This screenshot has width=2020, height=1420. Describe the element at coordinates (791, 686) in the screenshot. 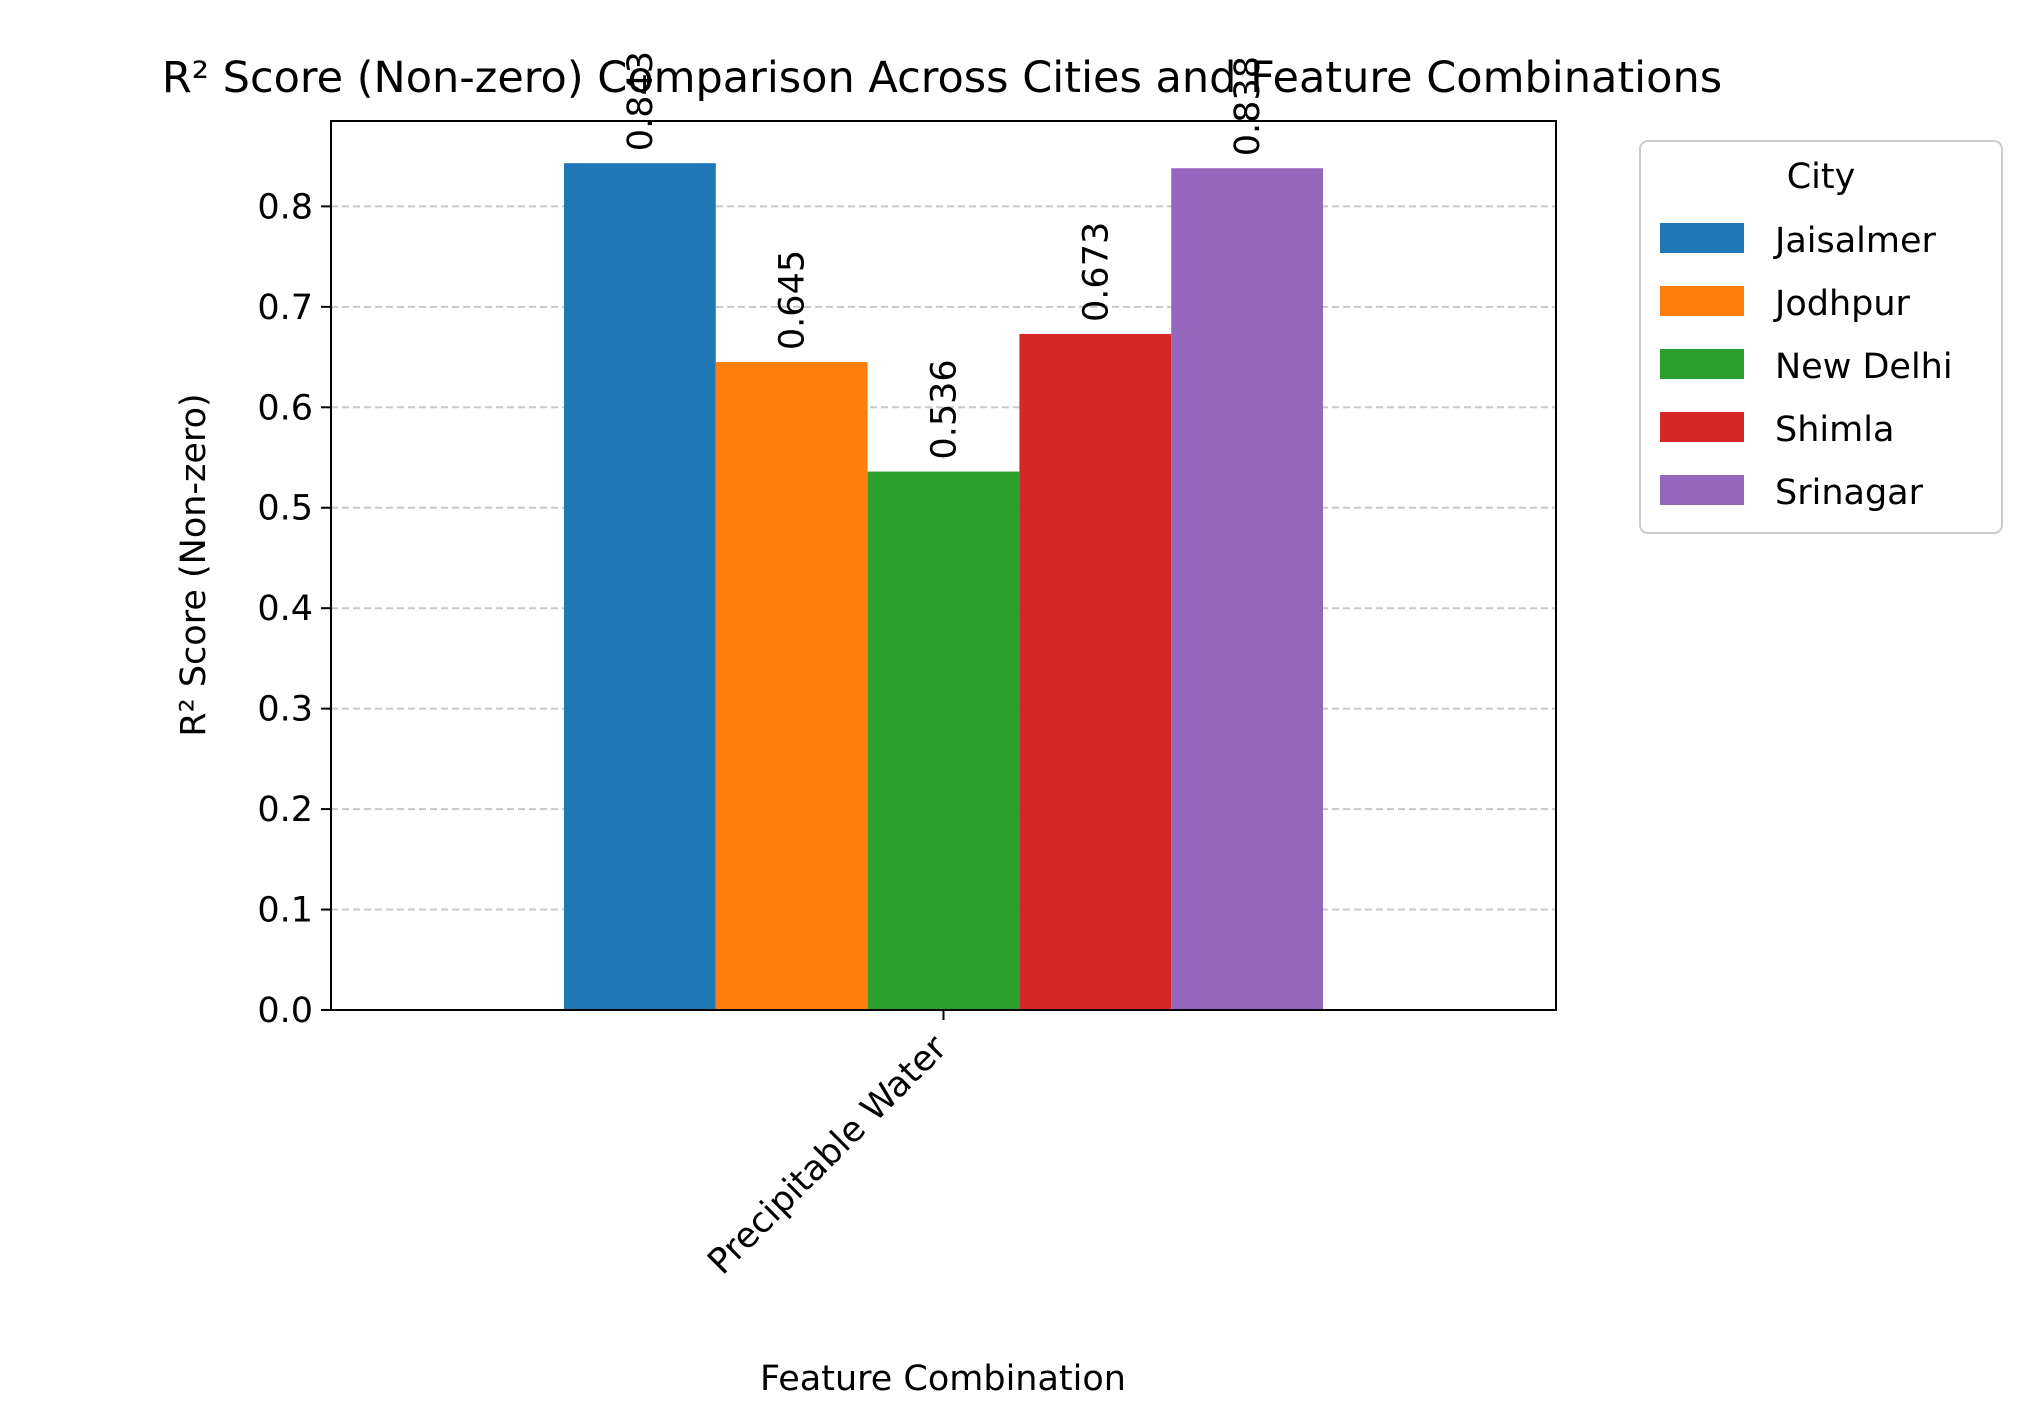

I see `bar-jodhpur` at that location.